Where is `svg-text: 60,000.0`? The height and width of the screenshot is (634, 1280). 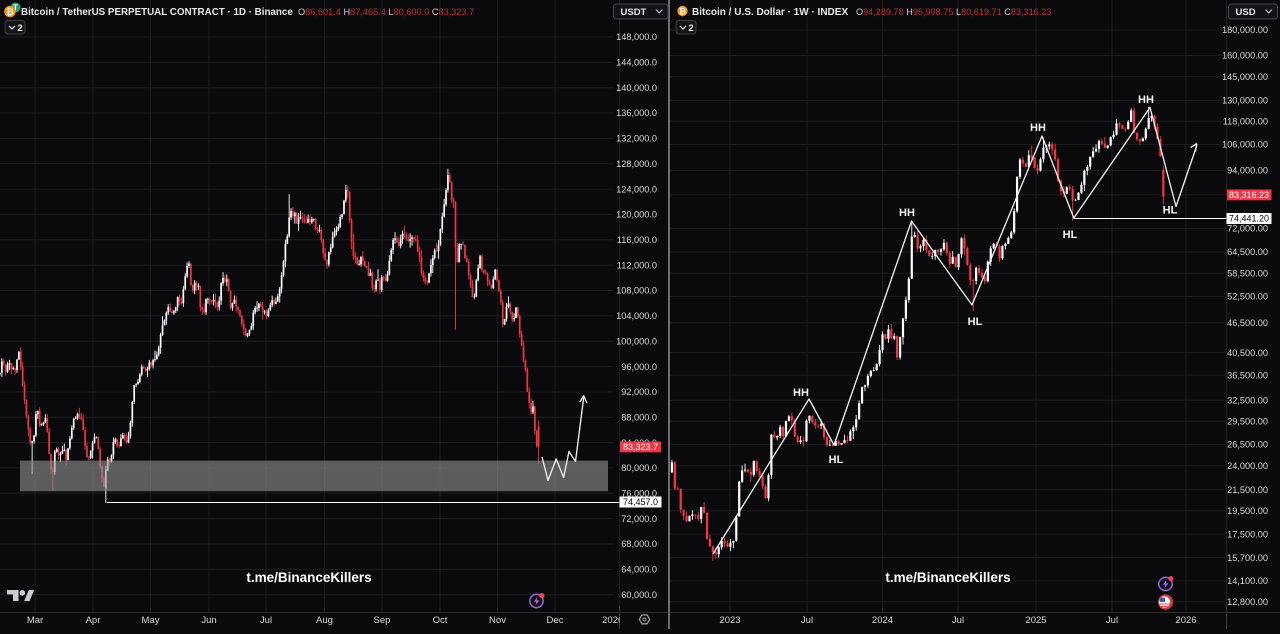 svg-text: 60,000.0 is located at coordinates (639, 595).